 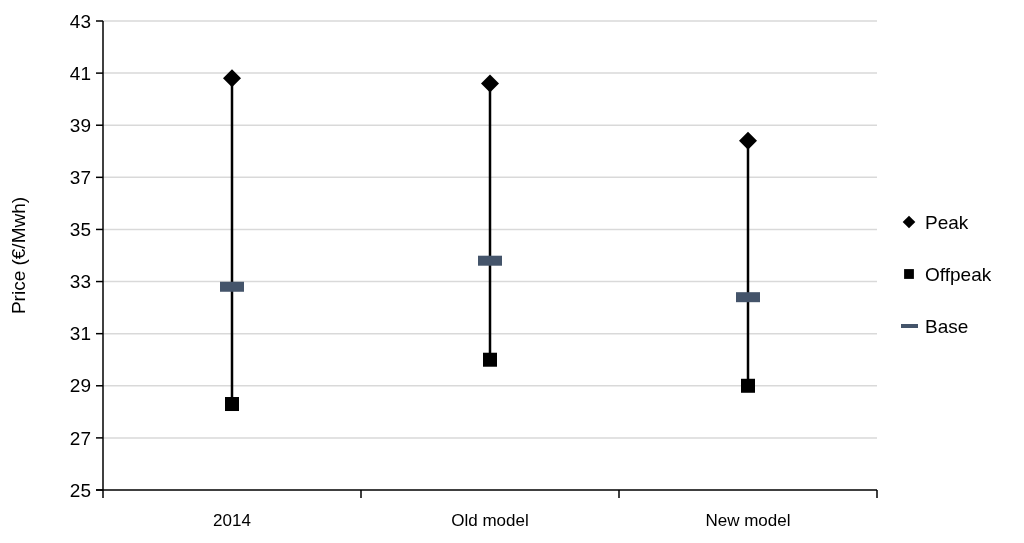 What do you see at coordinates (80, 125) in the screenshot?
I see `y-tick-label: 39` at bounding box center [80, 125].